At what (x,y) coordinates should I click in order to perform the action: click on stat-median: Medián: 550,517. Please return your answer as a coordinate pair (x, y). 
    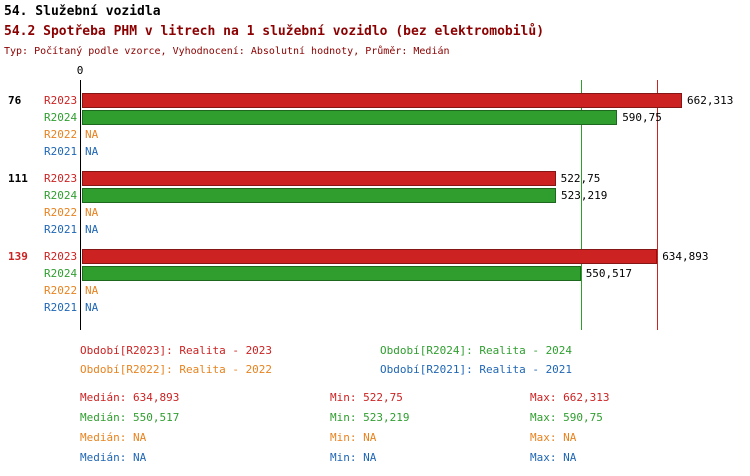
    Looking at the image, I should click on (130, 417).